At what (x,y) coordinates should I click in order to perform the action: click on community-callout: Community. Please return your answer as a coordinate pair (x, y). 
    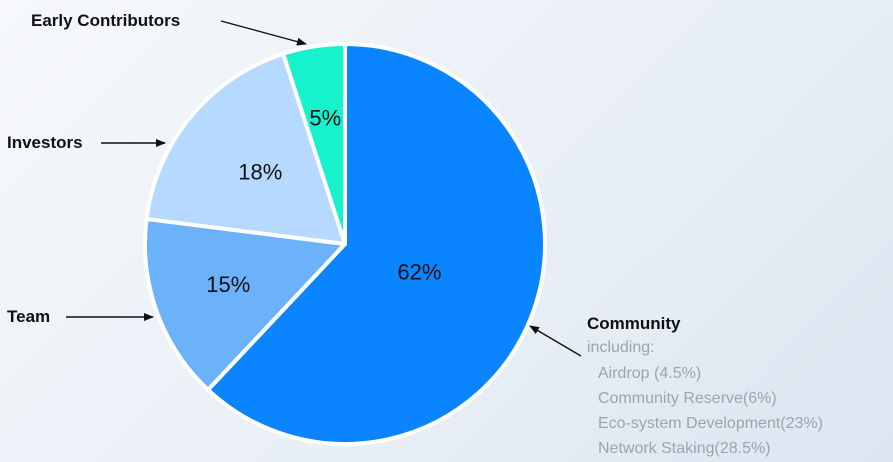
    Looking at the image, I should click on (634, 323).